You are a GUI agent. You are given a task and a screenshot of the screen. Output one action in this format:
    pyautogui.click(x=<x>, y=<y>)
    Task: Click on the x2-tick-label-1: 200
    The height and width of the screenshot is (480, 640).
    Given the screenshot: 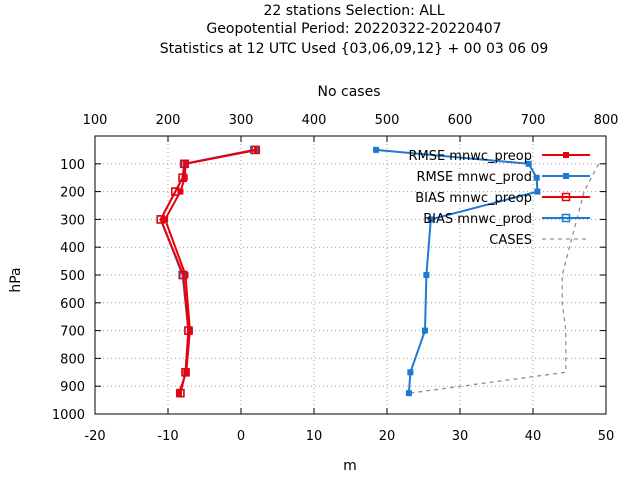 What is the action you would take?
    pyautogui.click(x=168, y=120)
    